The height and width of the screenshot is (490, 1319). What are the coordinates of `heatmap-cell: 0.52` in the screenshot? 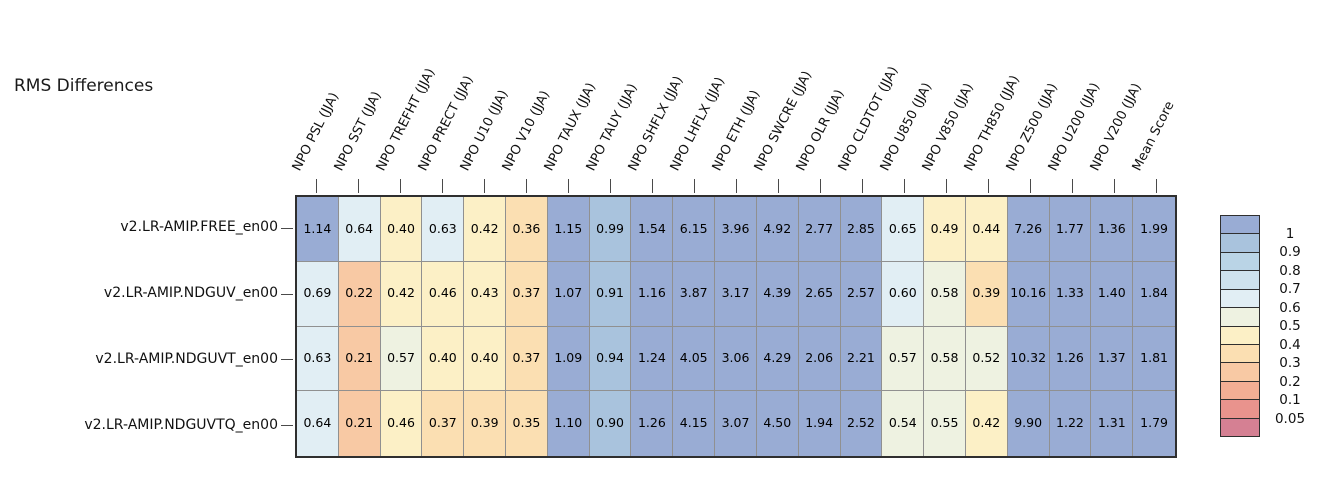 It's located at (986, 359).